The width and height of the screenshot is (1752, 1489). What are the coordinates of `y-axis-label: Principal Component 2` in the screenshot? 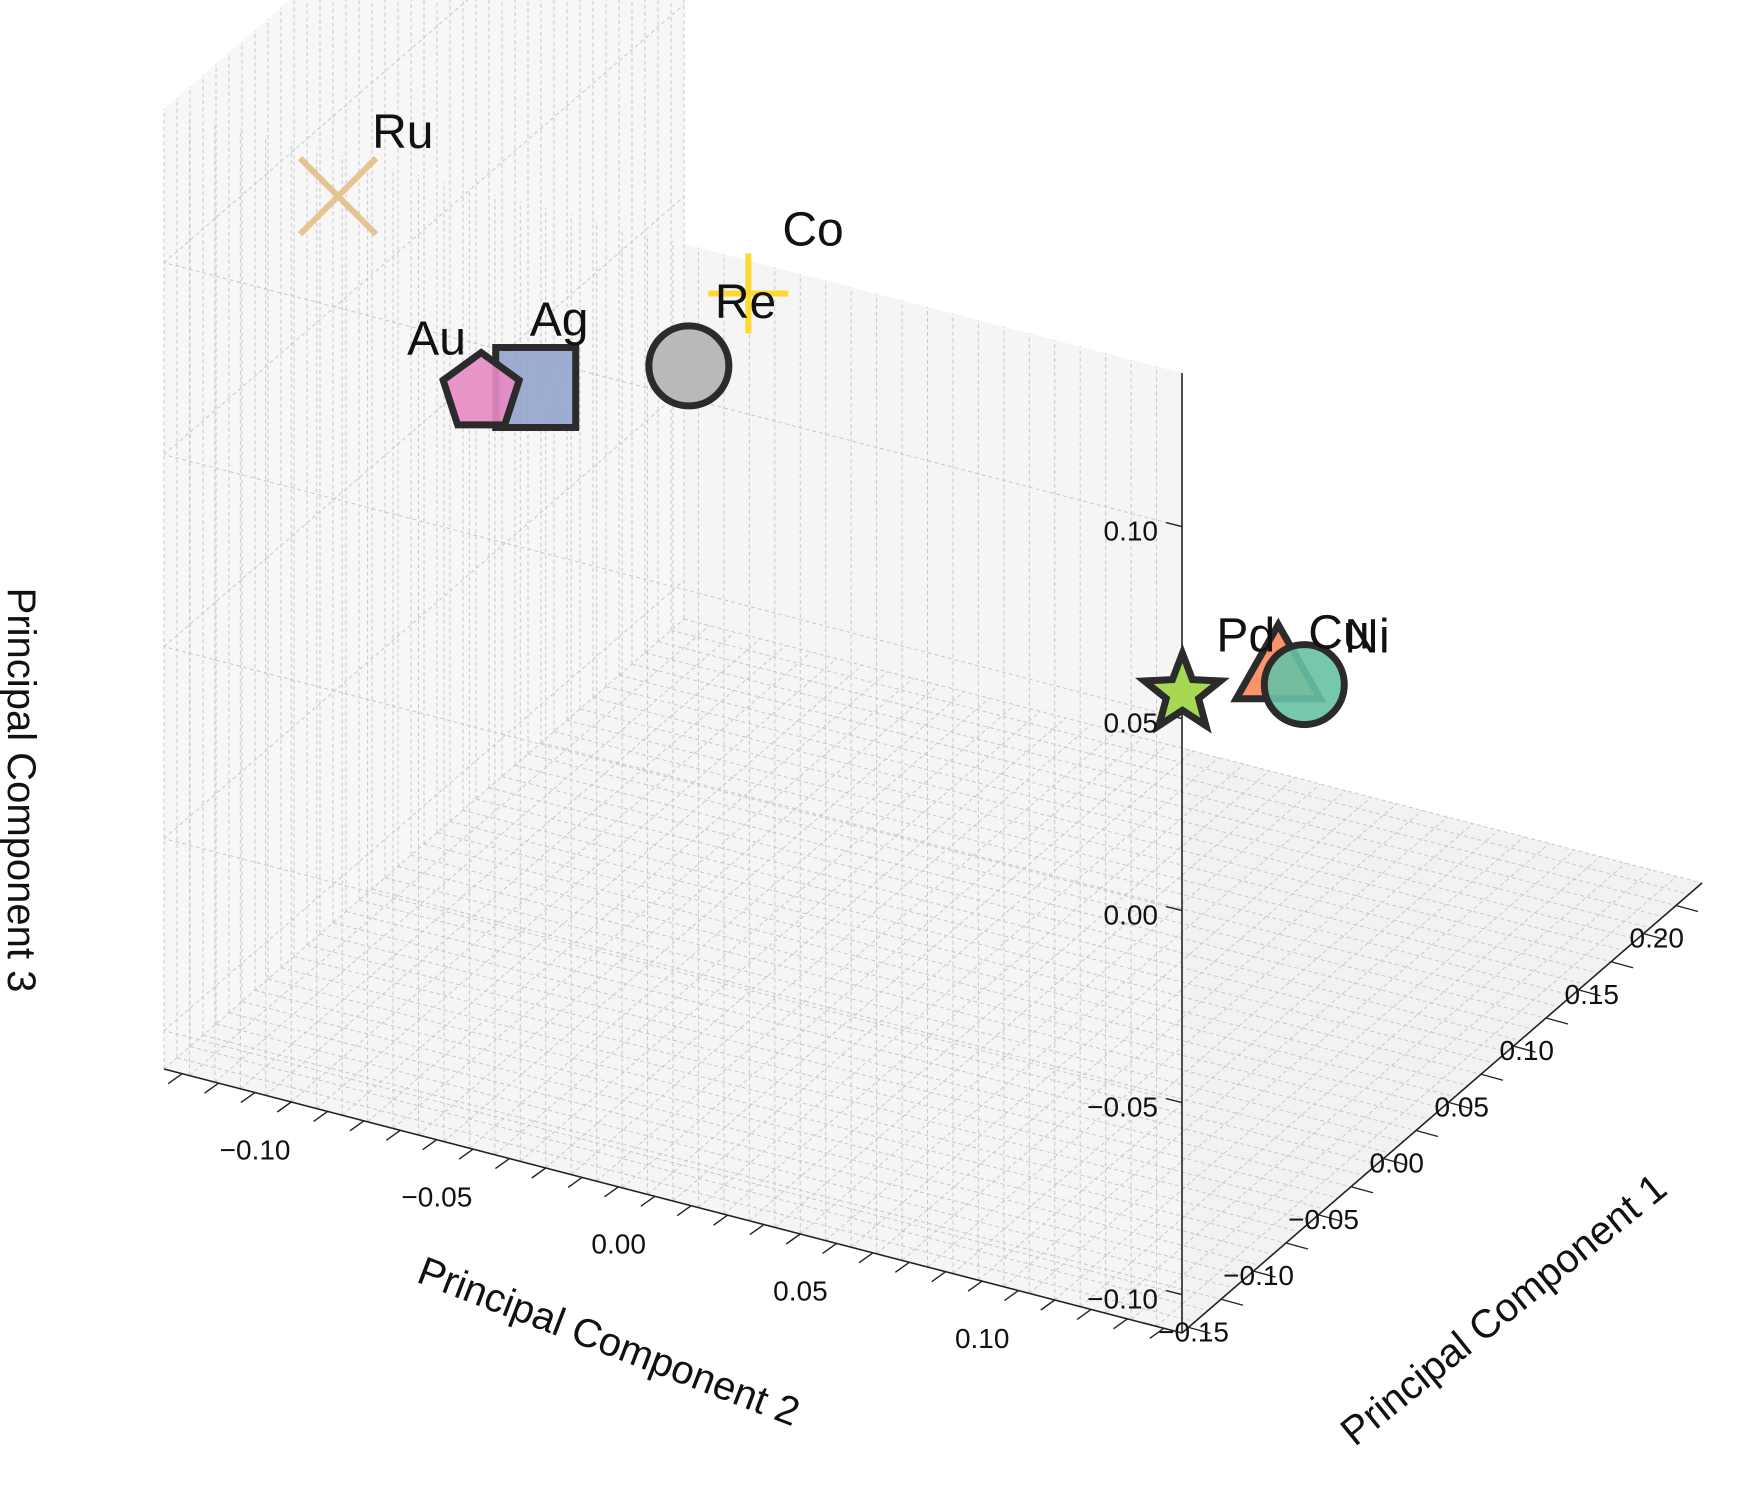 It's located at (609, 1342).